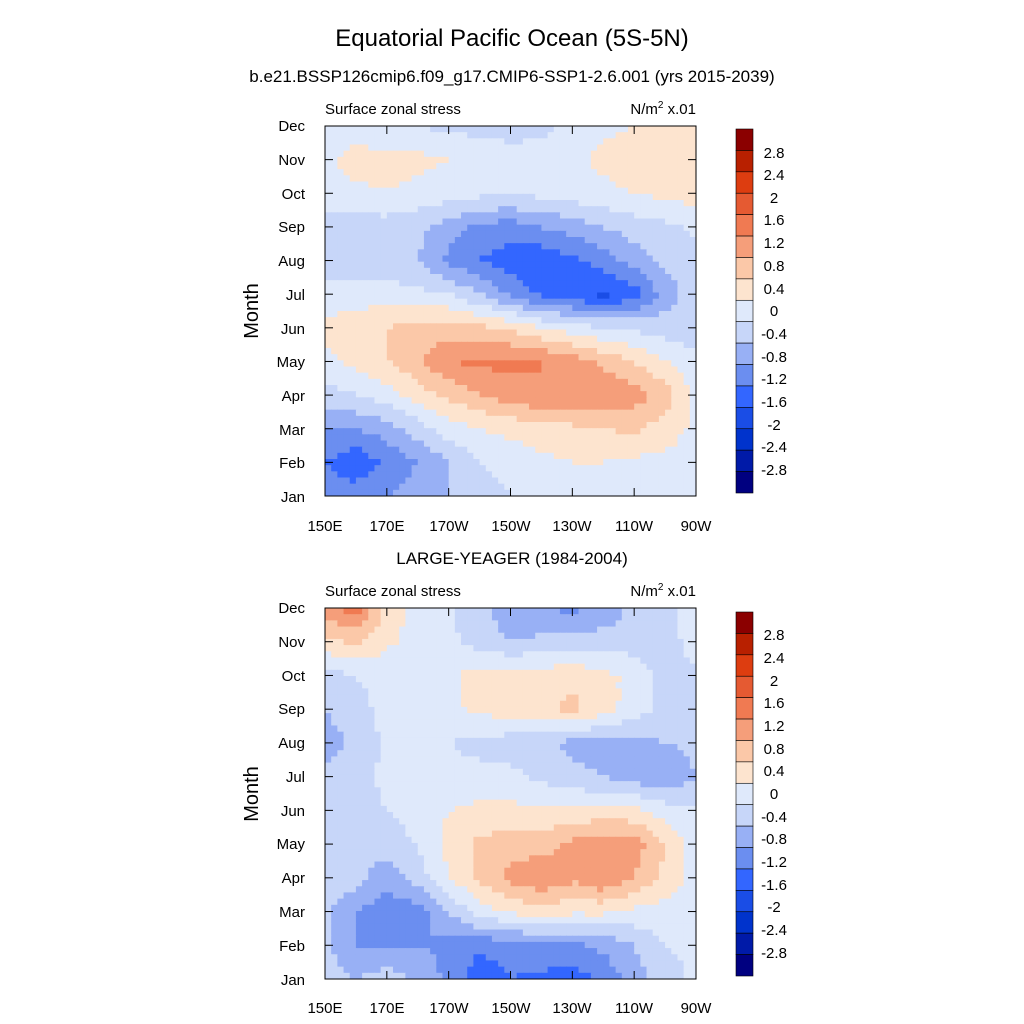  Describe the element at coordinates (774, 289) in the screenshot. I see `colorbar-label: 0.4` at that location.